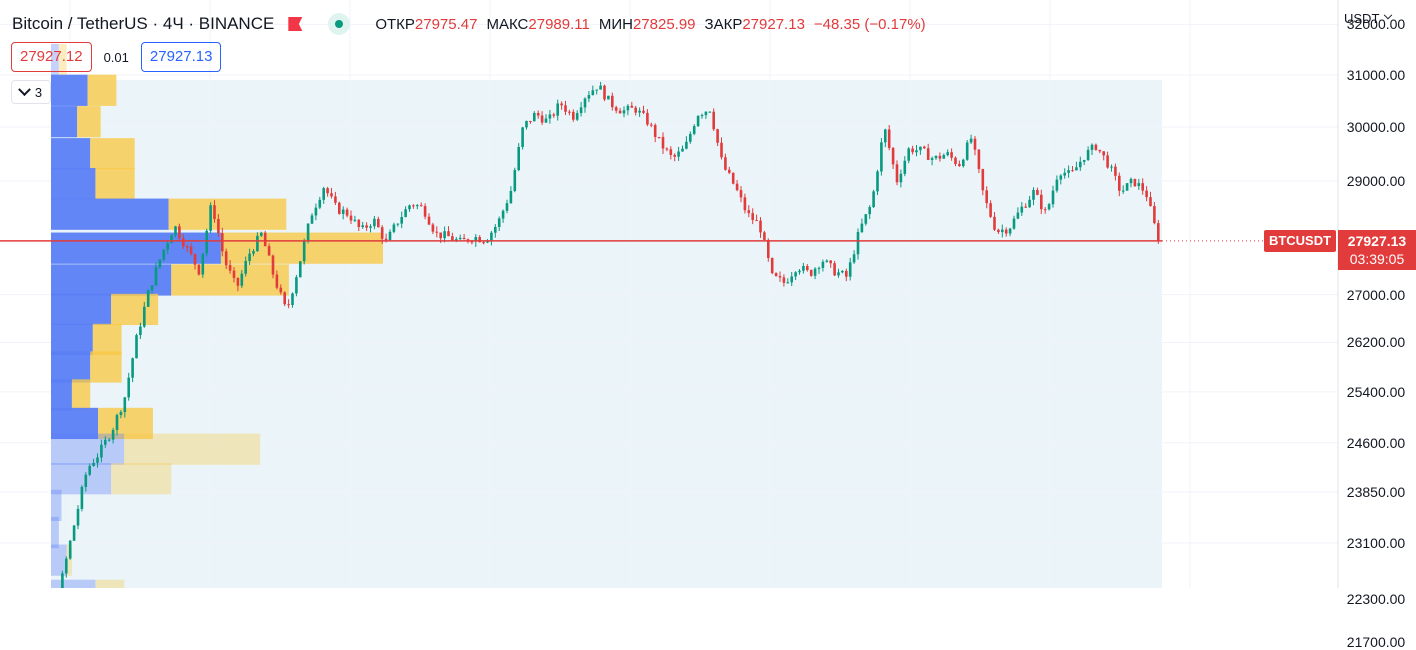 This screenshot has width=1416, height=650. I want to click on chevron-down-icon, so click(24, 89).